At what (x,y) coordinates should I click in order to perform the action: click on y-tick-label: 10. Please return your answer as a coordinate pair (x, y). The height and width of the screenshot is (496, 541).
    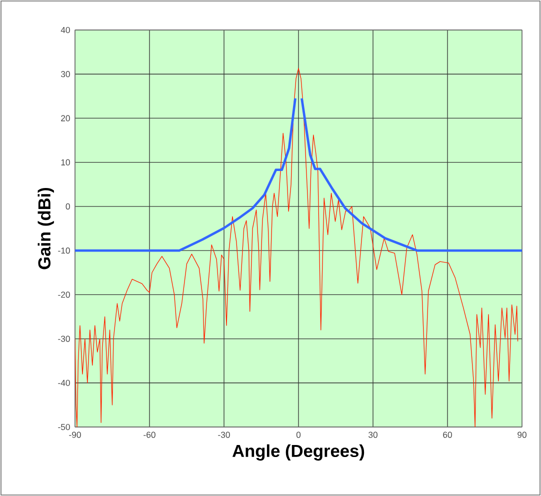
    Looking at the image, I should click on (65, 162).